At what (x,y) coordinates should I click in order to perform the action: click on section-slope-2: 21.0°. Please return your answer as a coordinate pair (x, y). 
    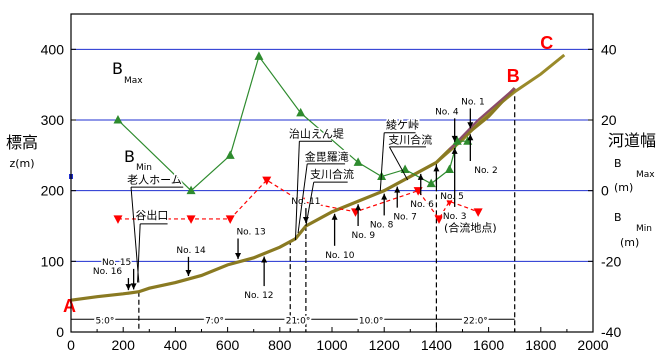
    Looking at the image, I should click on (298, 321).